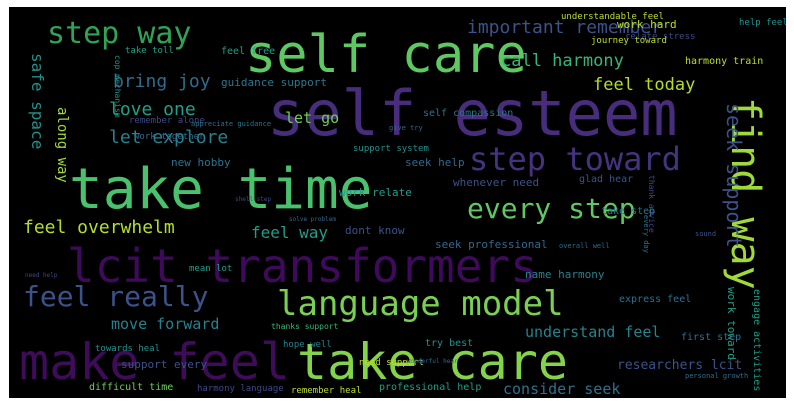  Describe the element at coordinates (660, 37) in the screenshot. I see `word-relate-stress: relate stress` at that location.